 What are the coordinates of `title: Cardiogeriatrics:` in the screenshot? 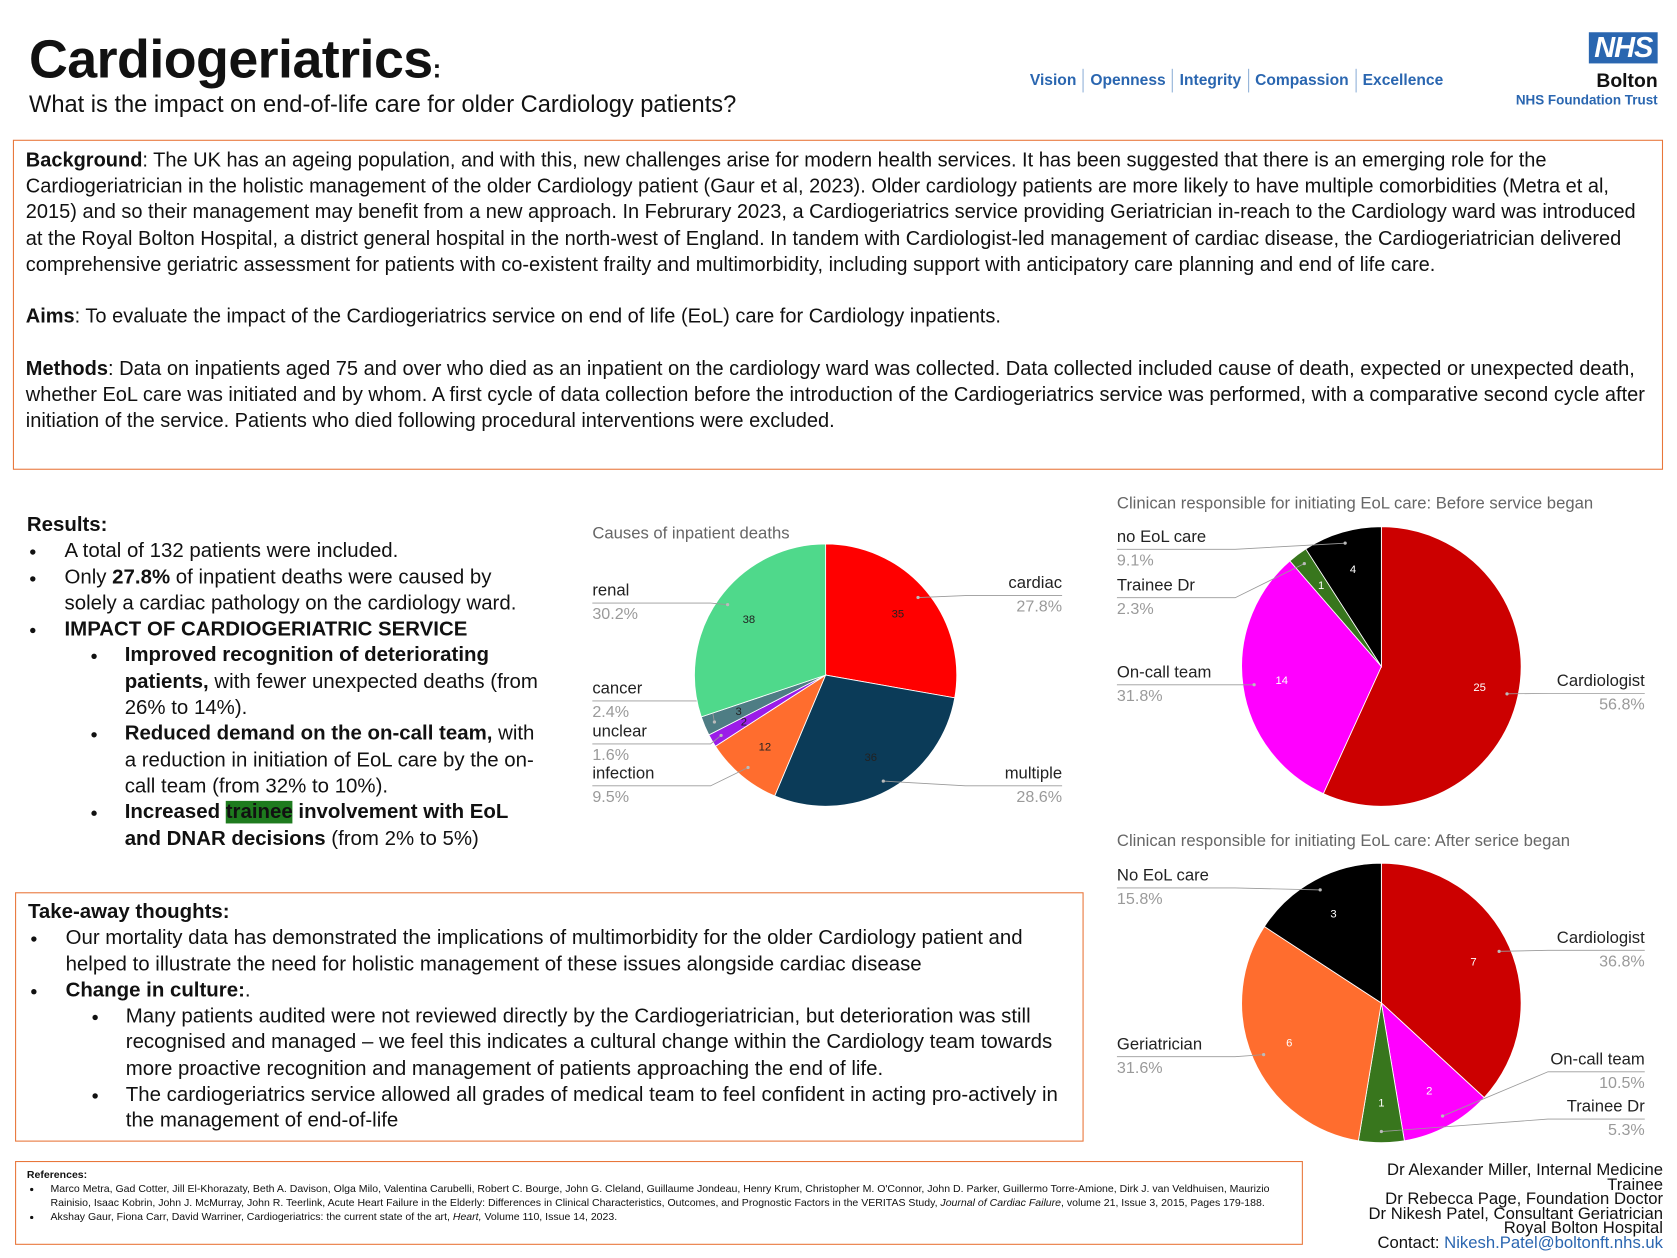 It's located at (235, 59).